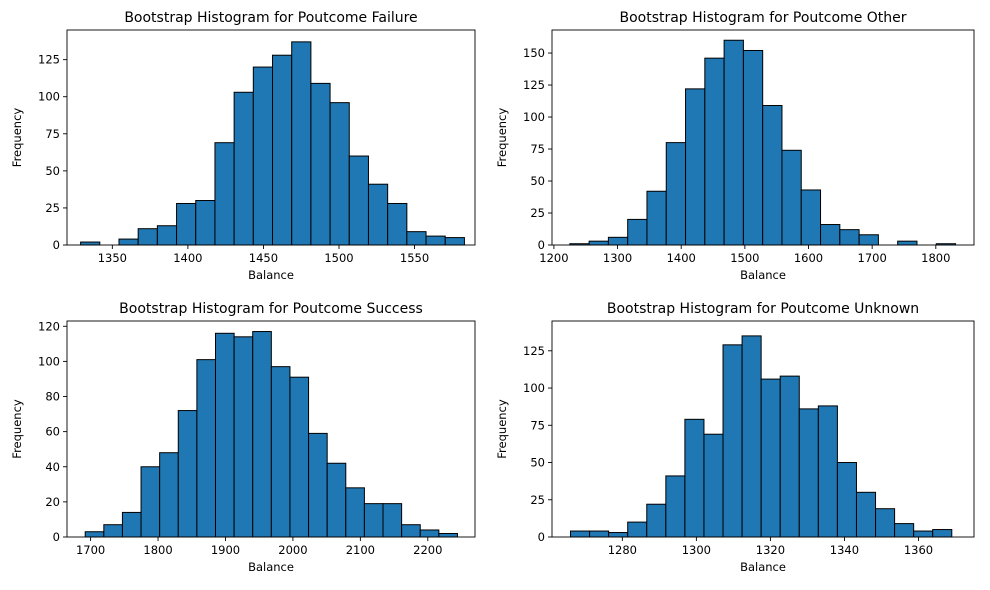  I want to click on y-tick-label: 80, so click(52, 397).